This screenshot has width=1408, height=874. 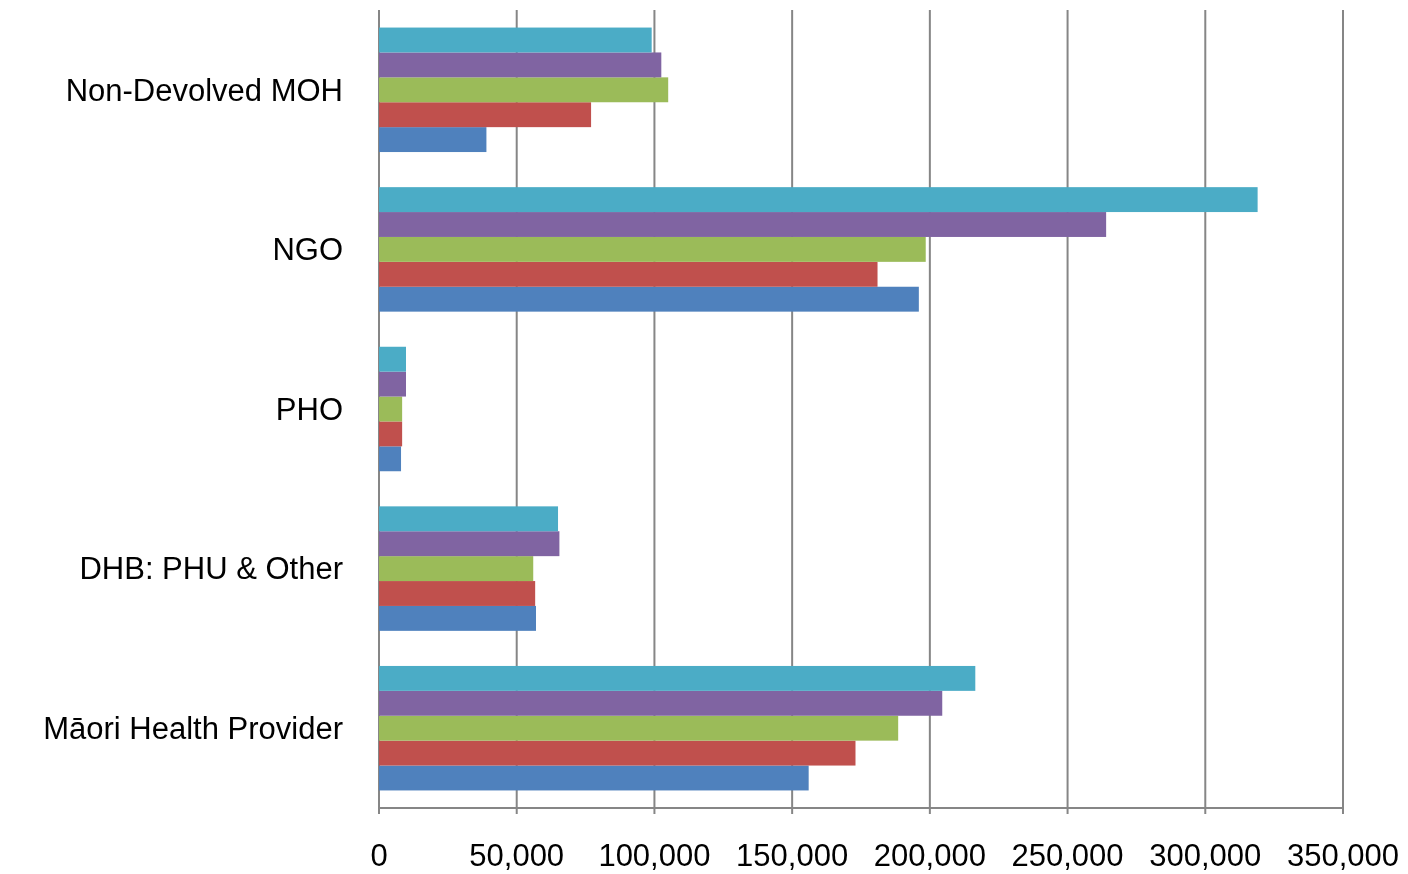 I want to click on y-tick-label: Māori Health Provider, so click(x=193, y=729).